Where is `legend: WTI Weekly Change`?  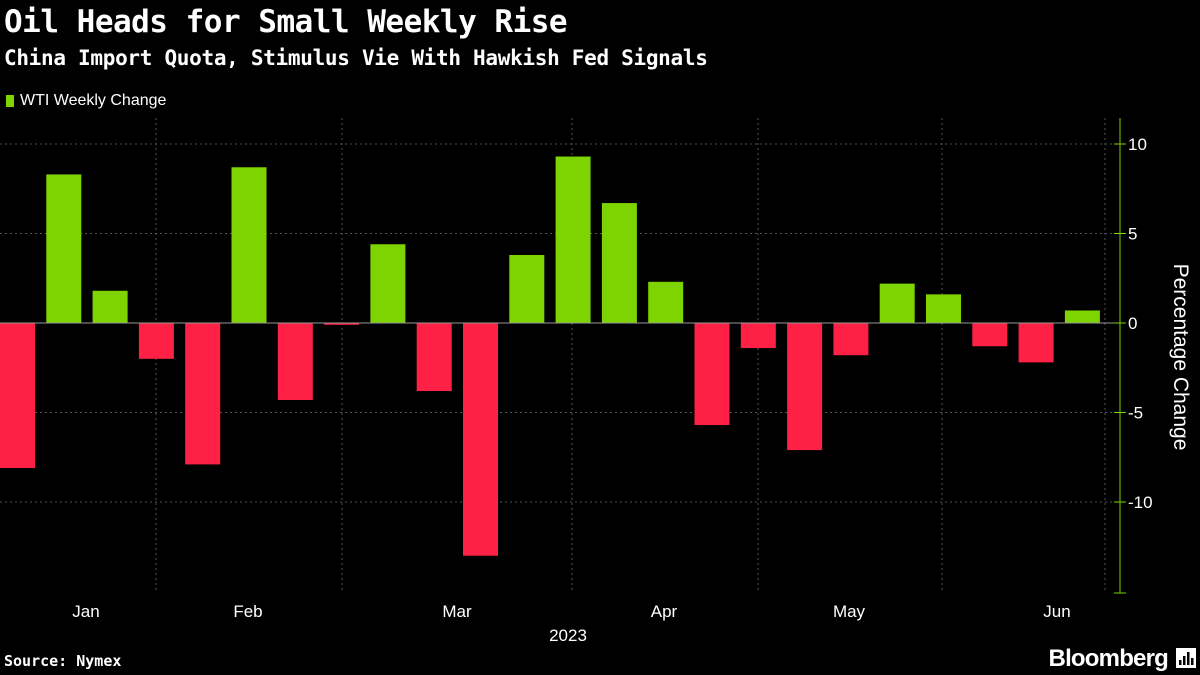
legend: WTI Weekly Change is located at coordinates (86, 101).